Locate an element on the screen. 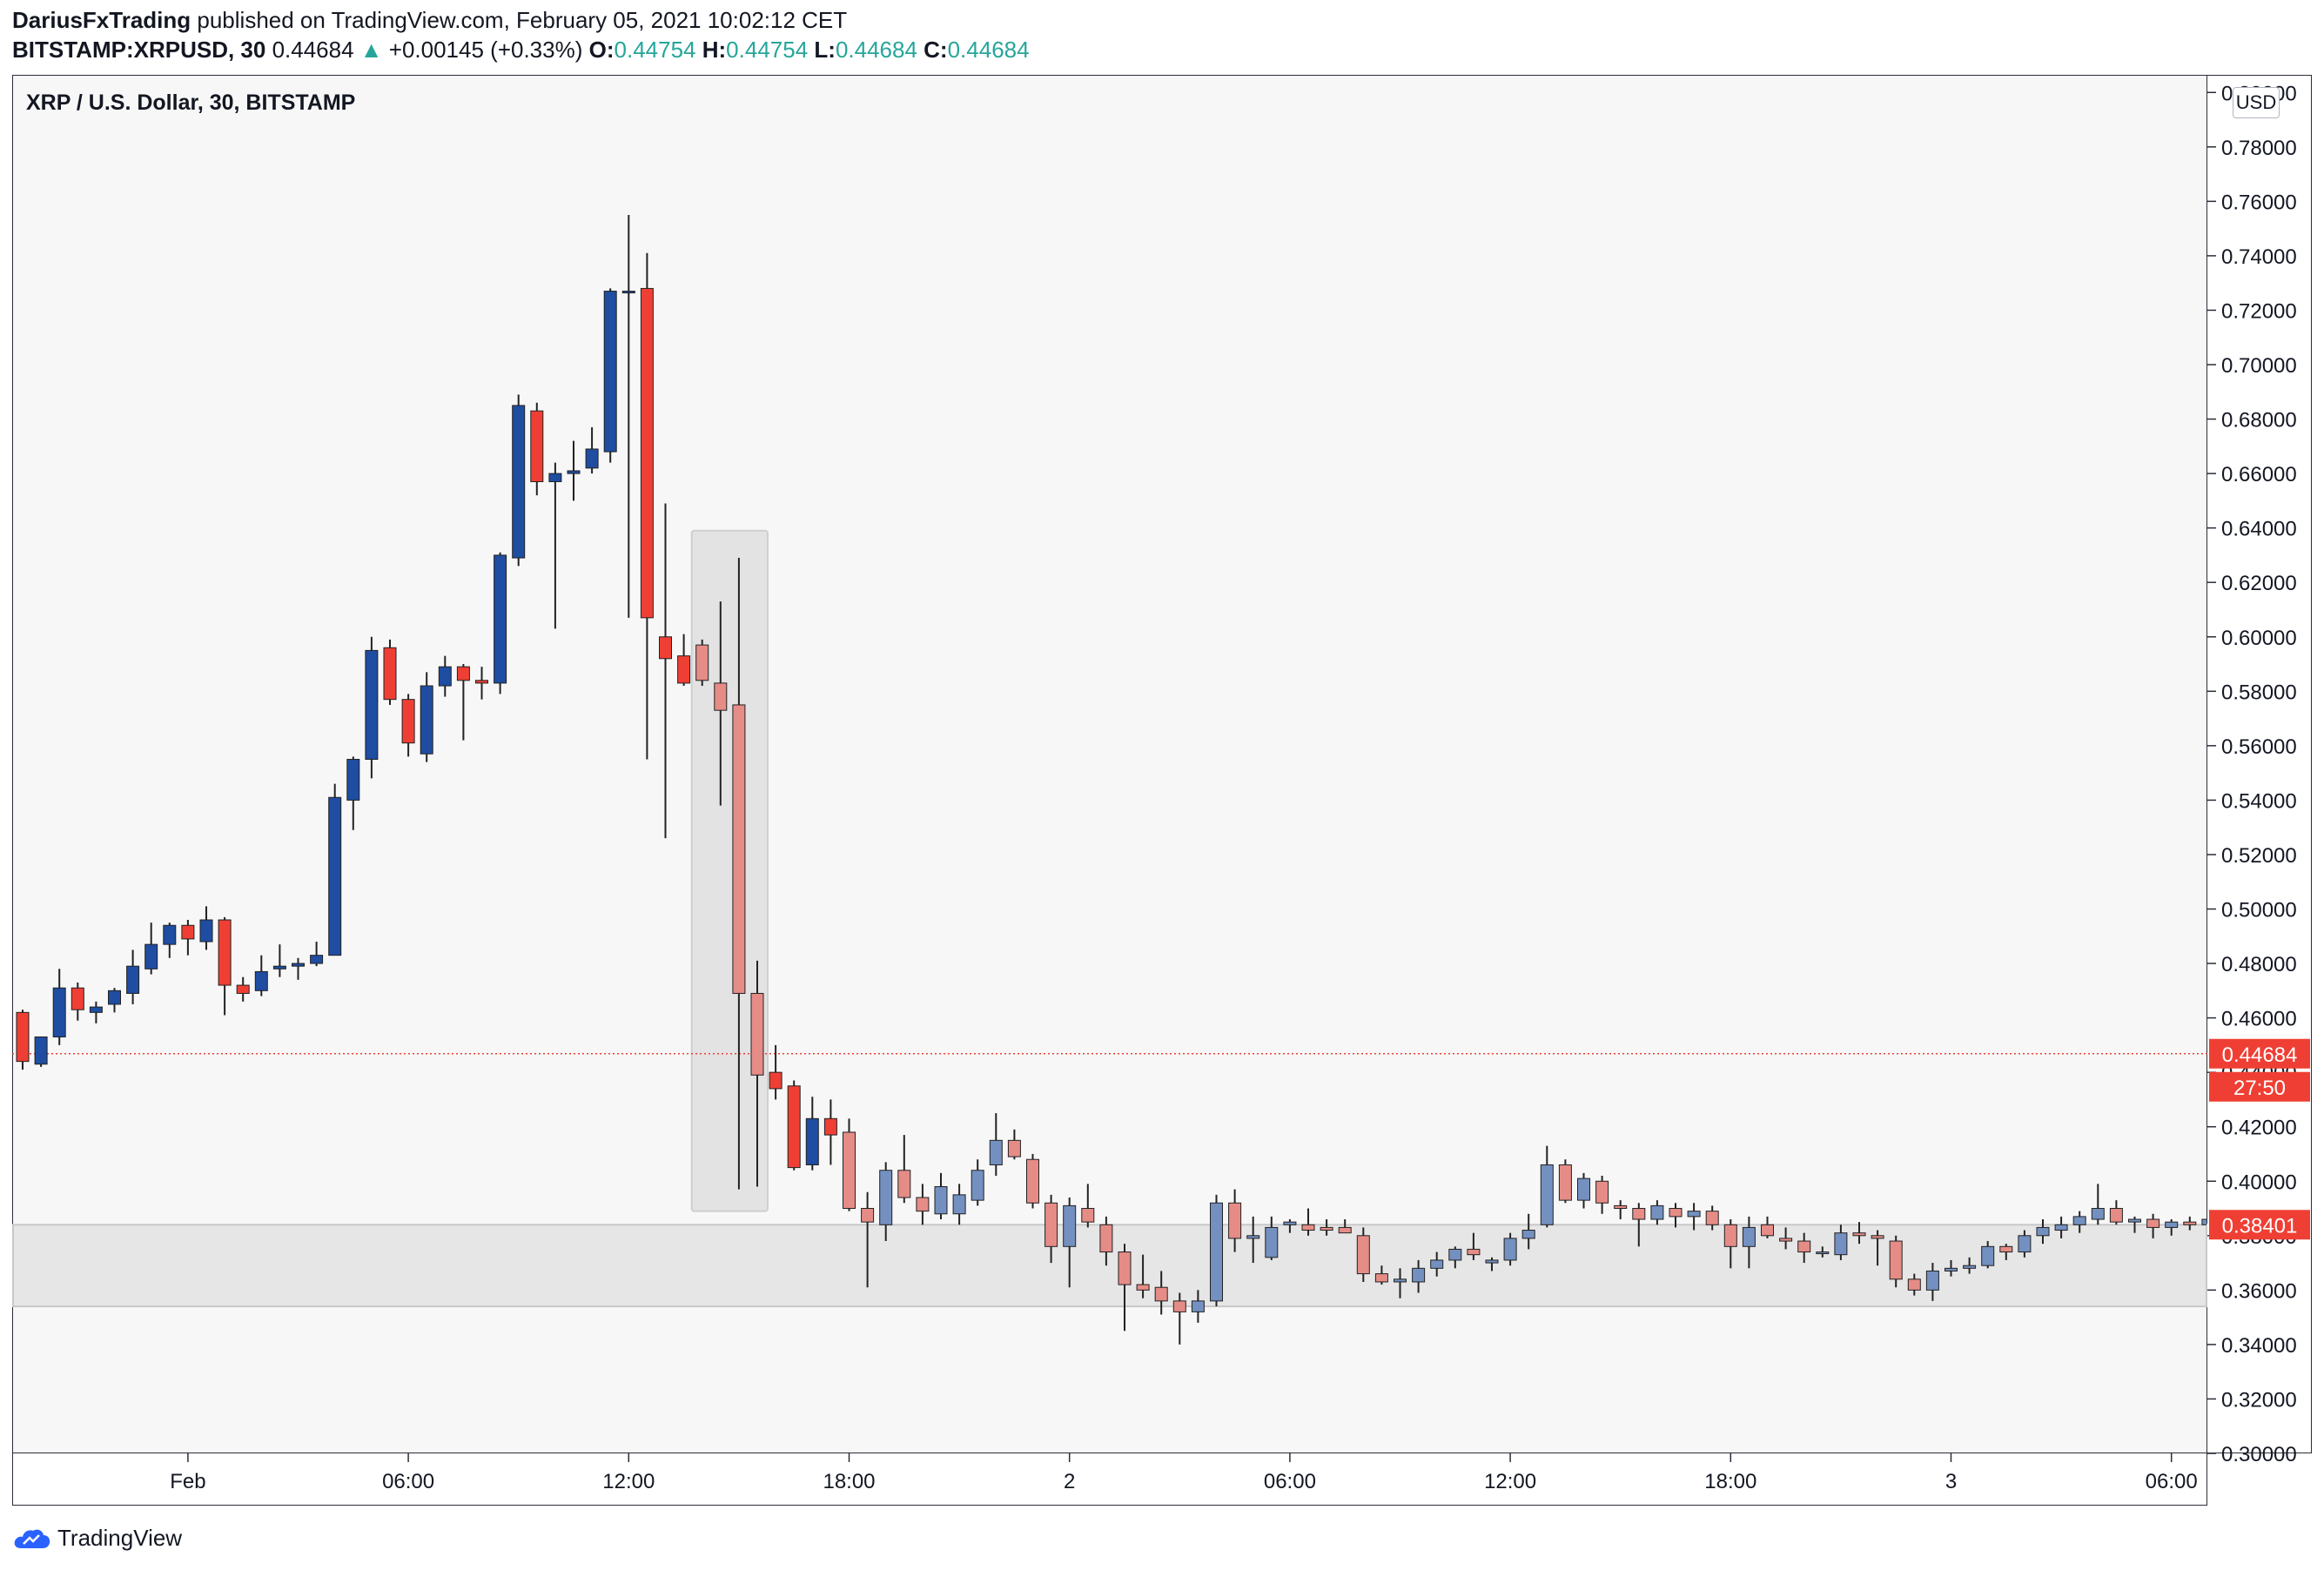 This screenshot has height=1570, width=2324. close-value: 0.44684 is located at coordinates (988, 50).